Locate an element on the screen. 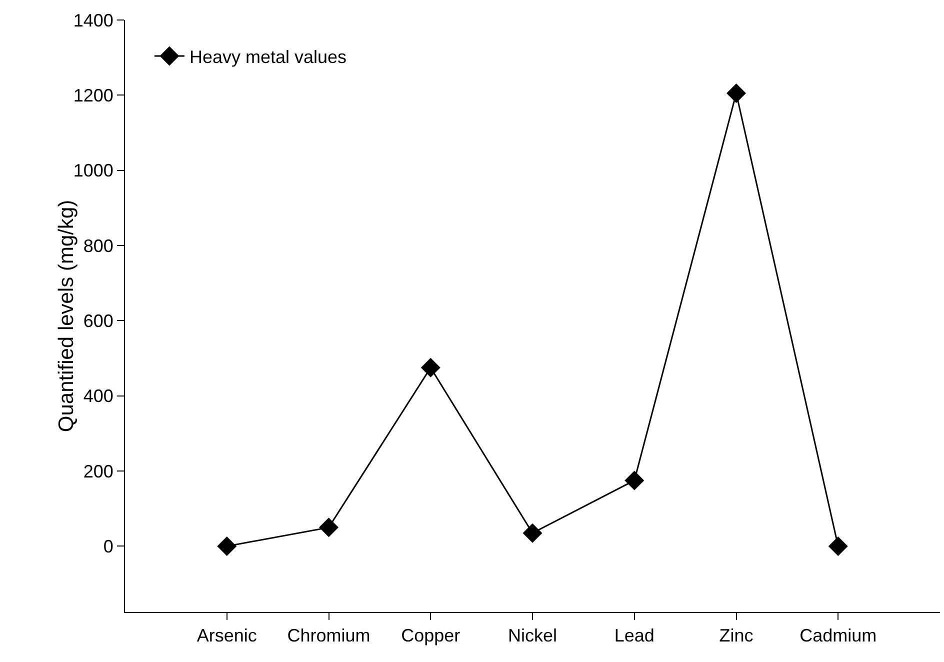  legend-label: Heavy metal values is located at coordinates (268, 56).